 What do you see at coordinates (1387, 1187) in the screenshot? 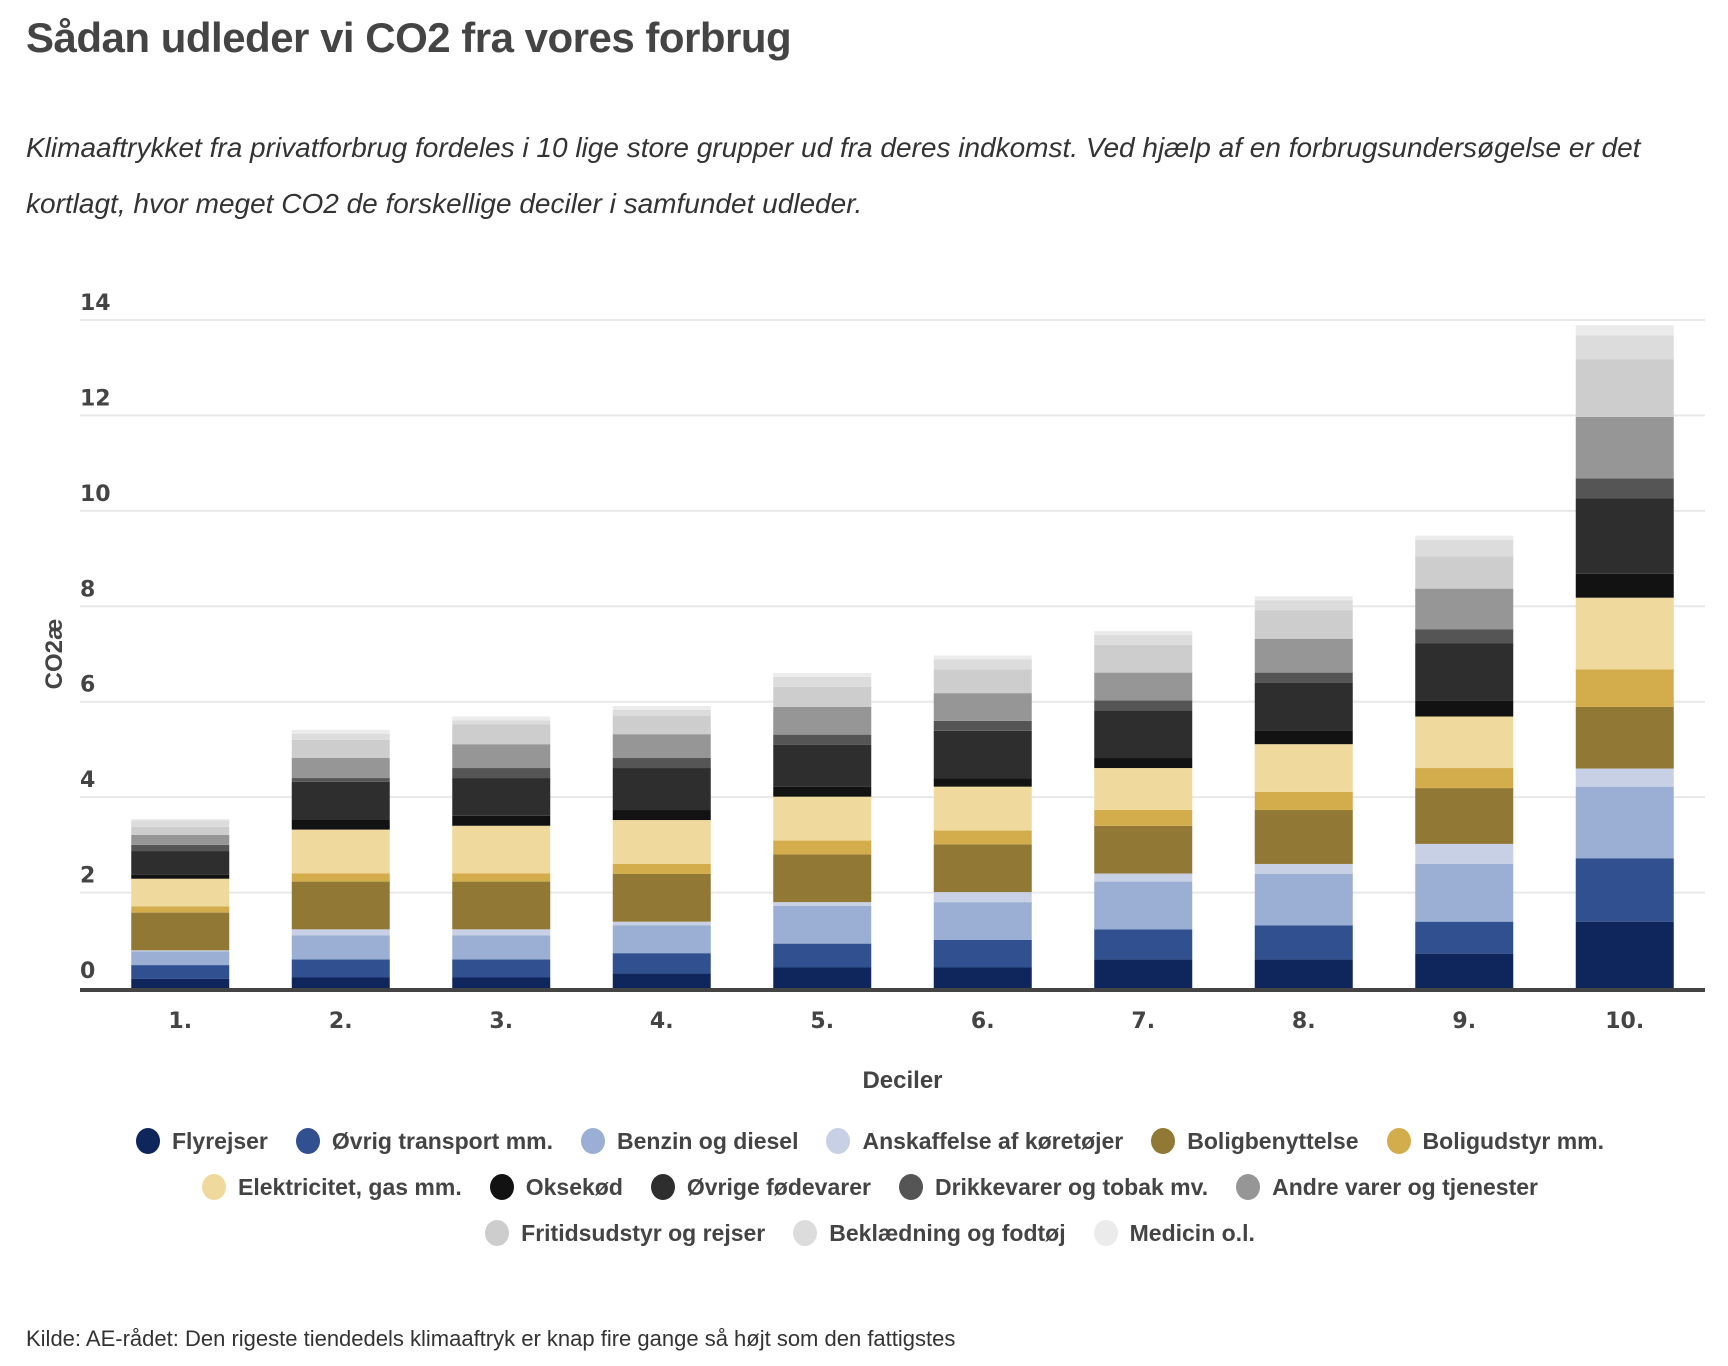
I see `legend-item: Andre varer og tjenester` at bounding box center [1387, 1187].